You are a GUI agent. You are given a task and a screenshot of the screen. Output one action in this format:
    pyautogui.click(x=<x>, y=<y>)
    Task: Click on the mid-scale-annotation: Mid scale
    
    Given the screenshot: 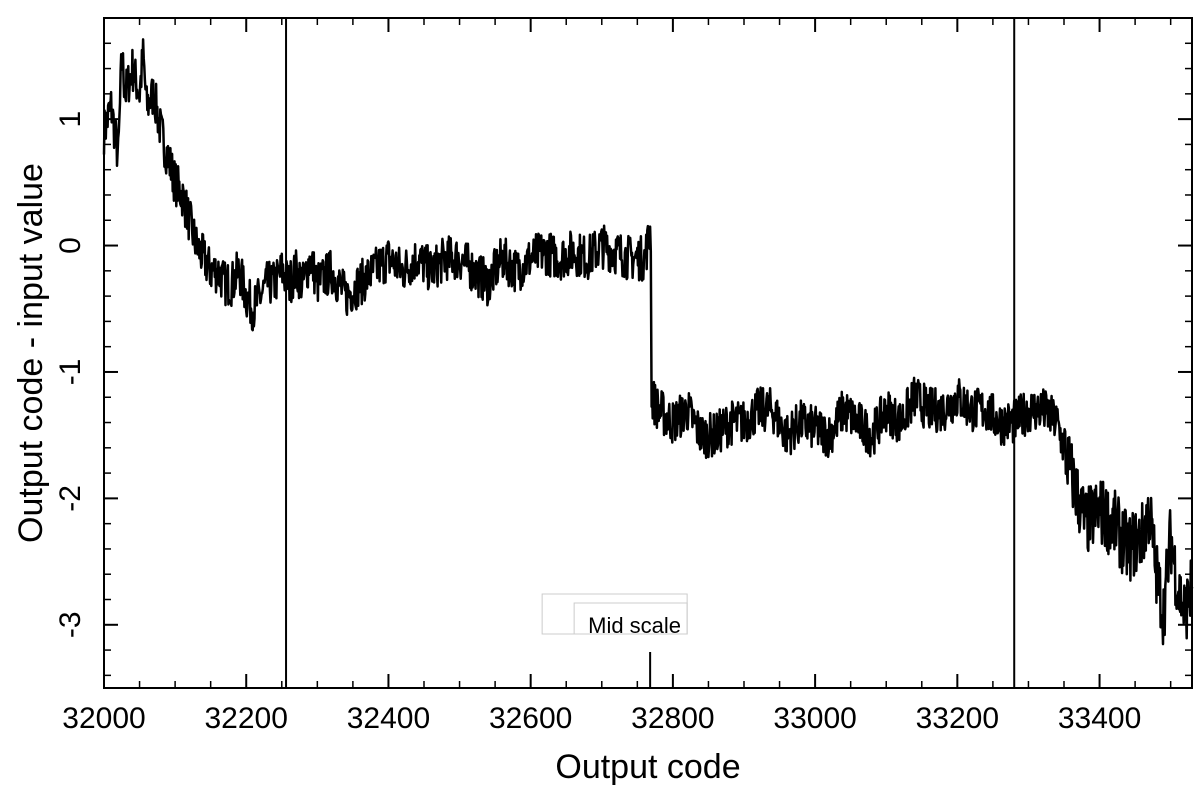 What is the action you would take?
    pyautogui.click(x=614, y=640)
    